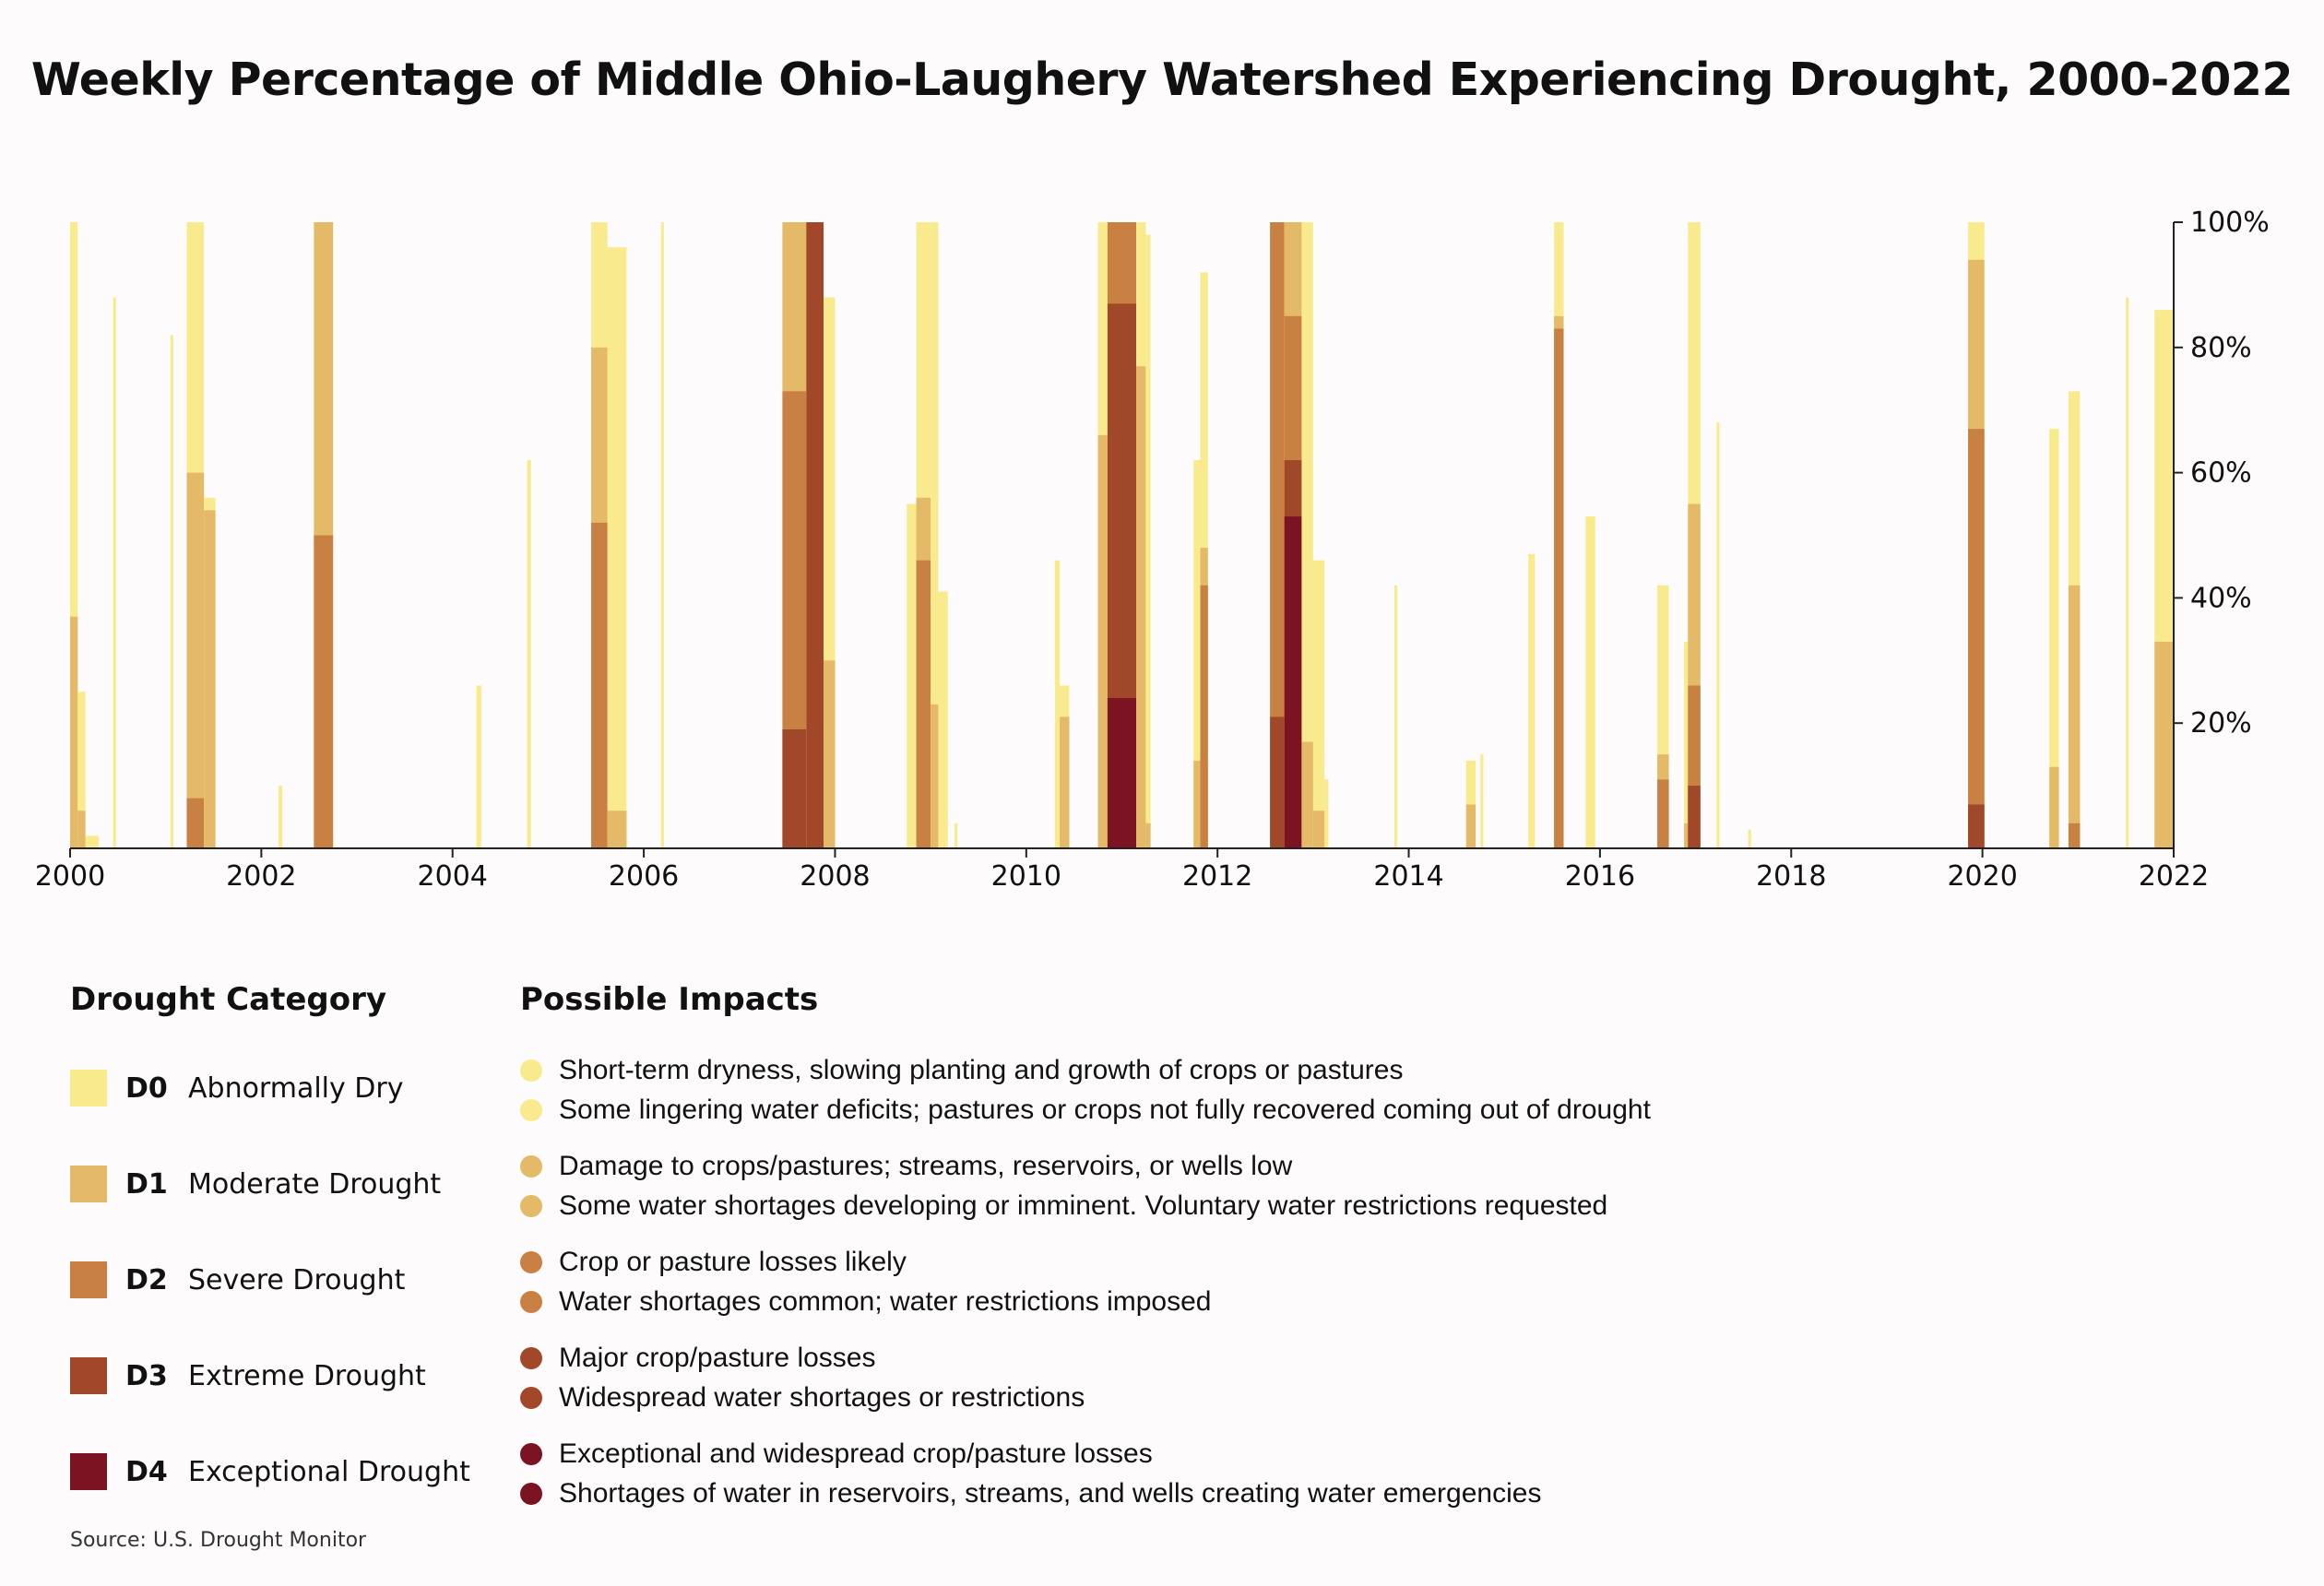  I want to click on impact-text: Crop or pasture losses likely, so click(733, 1262).